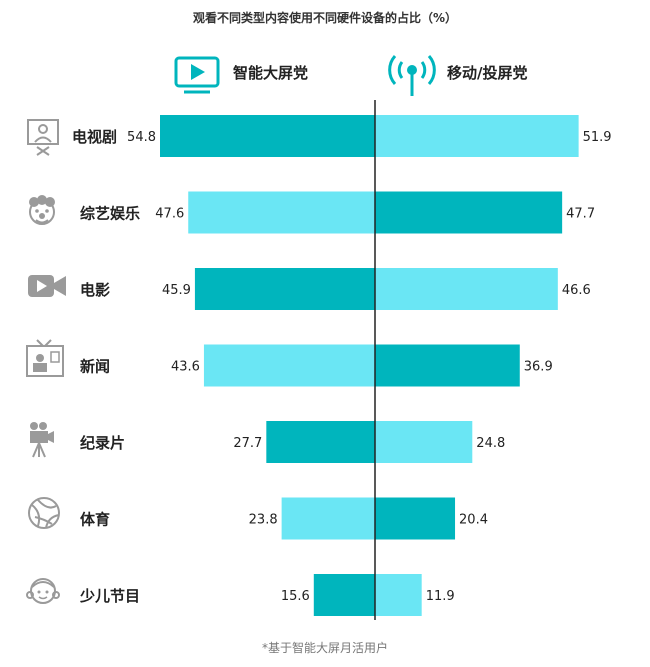 This screenshot has width=650, height=667. Describe the element at coordinates (47, 286) in the screenshot. I see `video-camera-icon` at that location.